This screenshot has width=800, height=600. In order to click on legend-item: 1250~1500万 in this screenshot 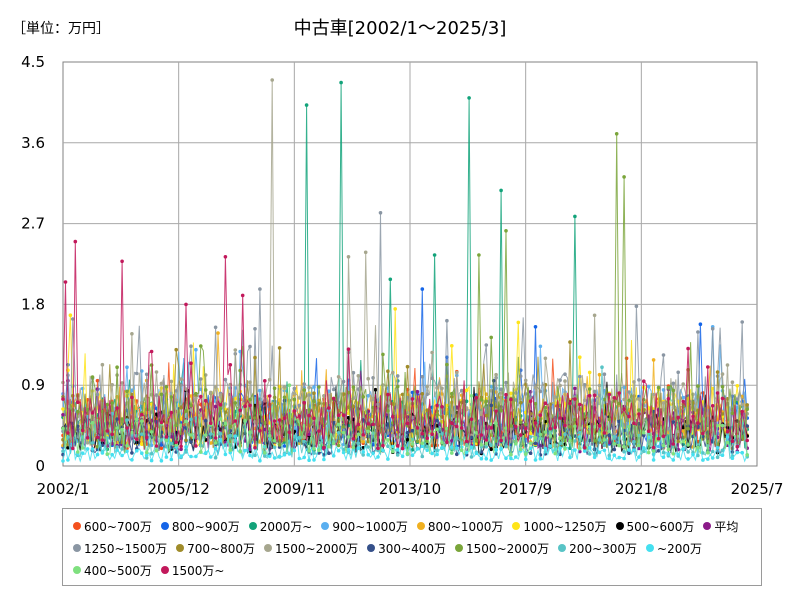, I will do `click(120, 548)`.